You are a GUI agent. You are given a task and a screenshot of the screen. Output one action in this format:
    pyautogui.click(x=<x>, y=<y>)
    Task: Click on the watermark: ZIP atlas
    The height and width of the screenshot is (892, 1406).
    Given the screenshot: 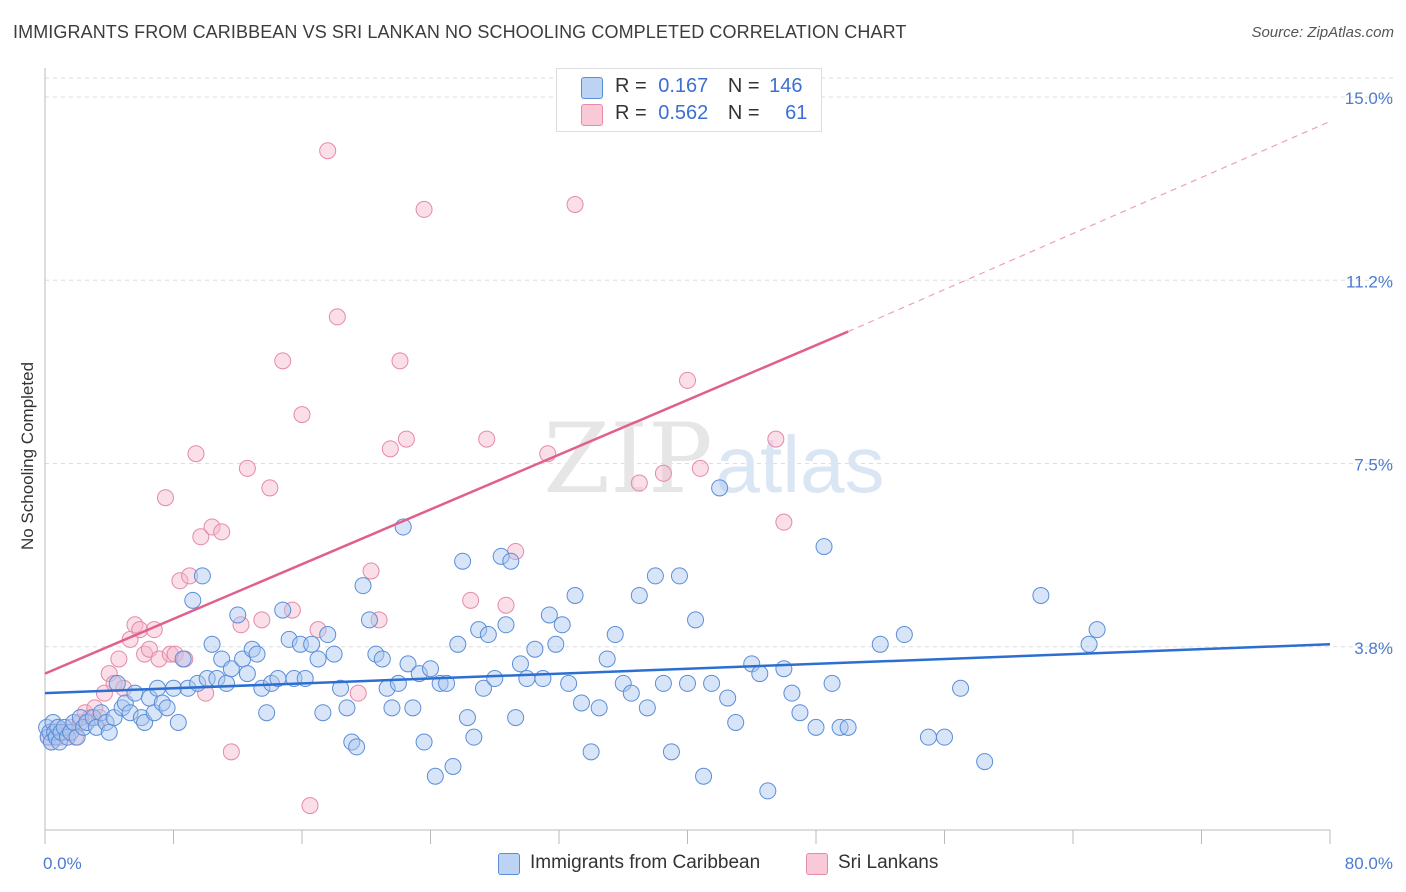 What is the action you would take?
    pyautogui.click(x=713, y=459)
    